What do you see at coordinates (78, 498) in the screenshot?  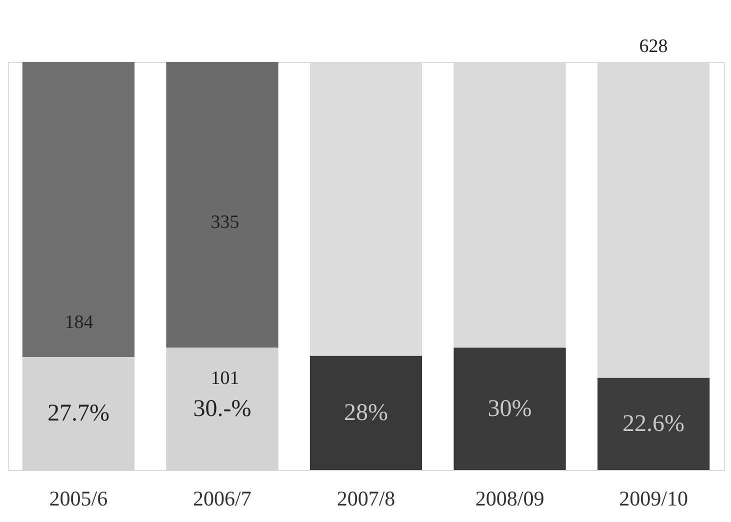 I see `x-tick-label: 2005/6` at bounding box center [78, 498].